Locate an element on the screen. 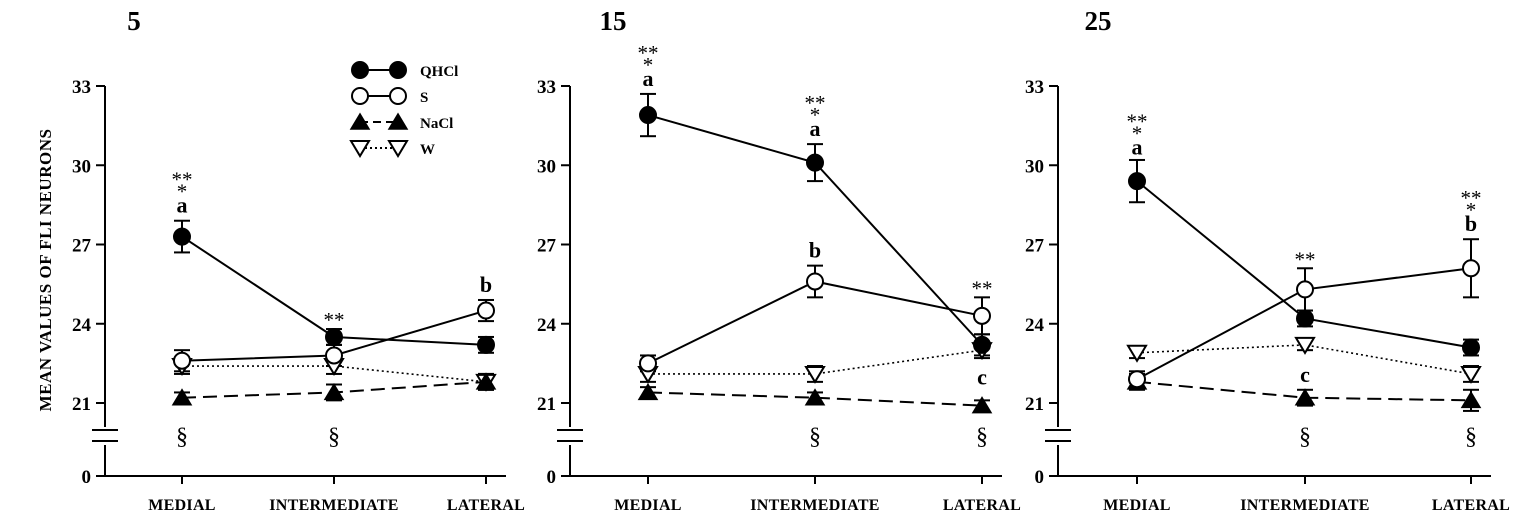 The image size is (1520, 523). legend-label: W is located at coordinates (427, 150).